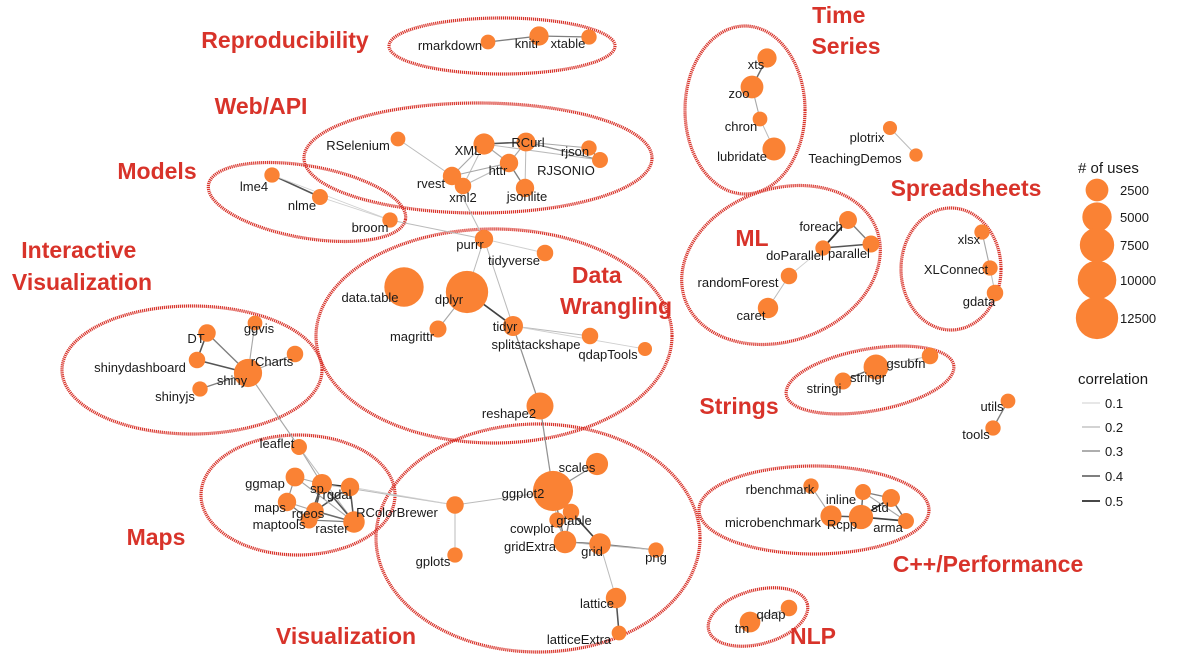 The image size is (1181, 660). What do you see at coordinates (467, 292) in the screenshot?
I see `node-dplyr` at bounding box center [467, 292].